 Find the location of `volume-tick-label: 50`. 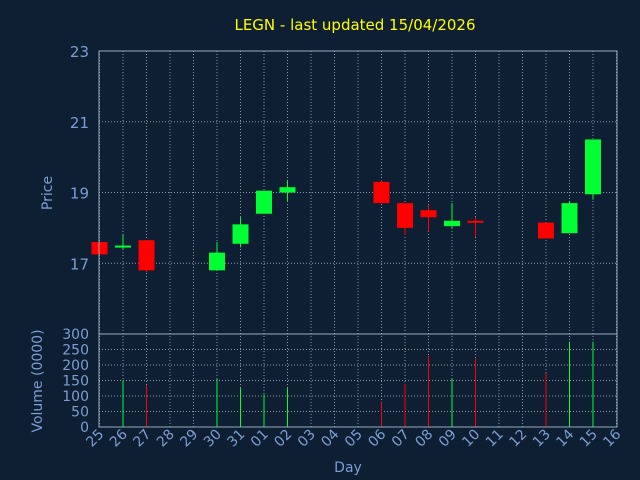

volume-tick-label: 50 is located at coordinates (80, 413).